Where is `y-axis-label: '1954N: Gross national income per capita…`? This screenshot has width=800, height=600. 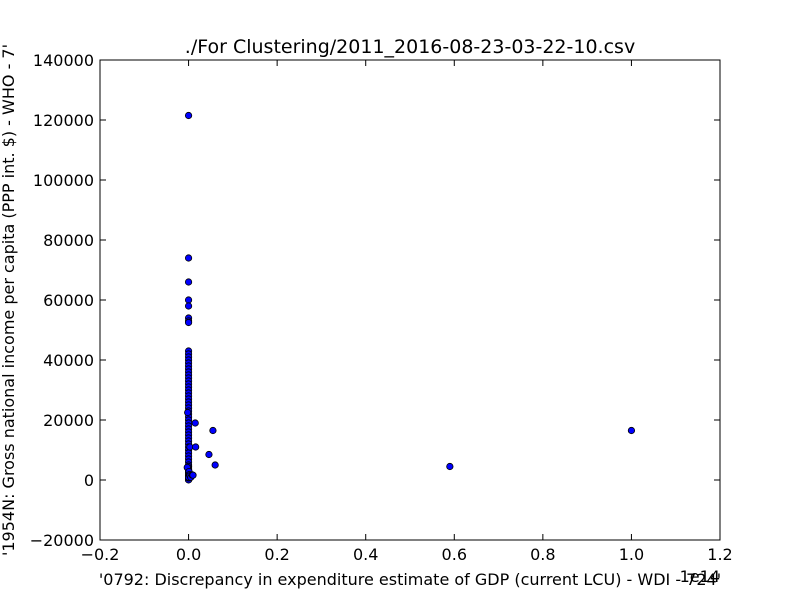
y-axis-label: '1954N: Gross national income per capita… is located at coordinates (9, 300).